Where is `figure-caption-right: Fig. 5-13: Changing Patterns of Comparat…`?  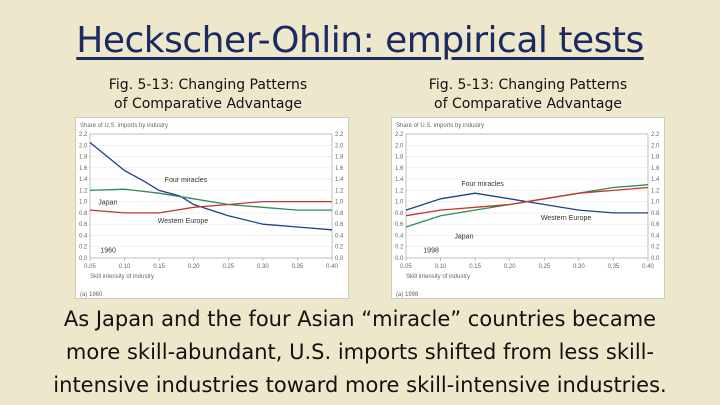 figure-caption-right: Fig. 5-13: Changing Patterns of Comparat… is located at coordinates (528, 95).